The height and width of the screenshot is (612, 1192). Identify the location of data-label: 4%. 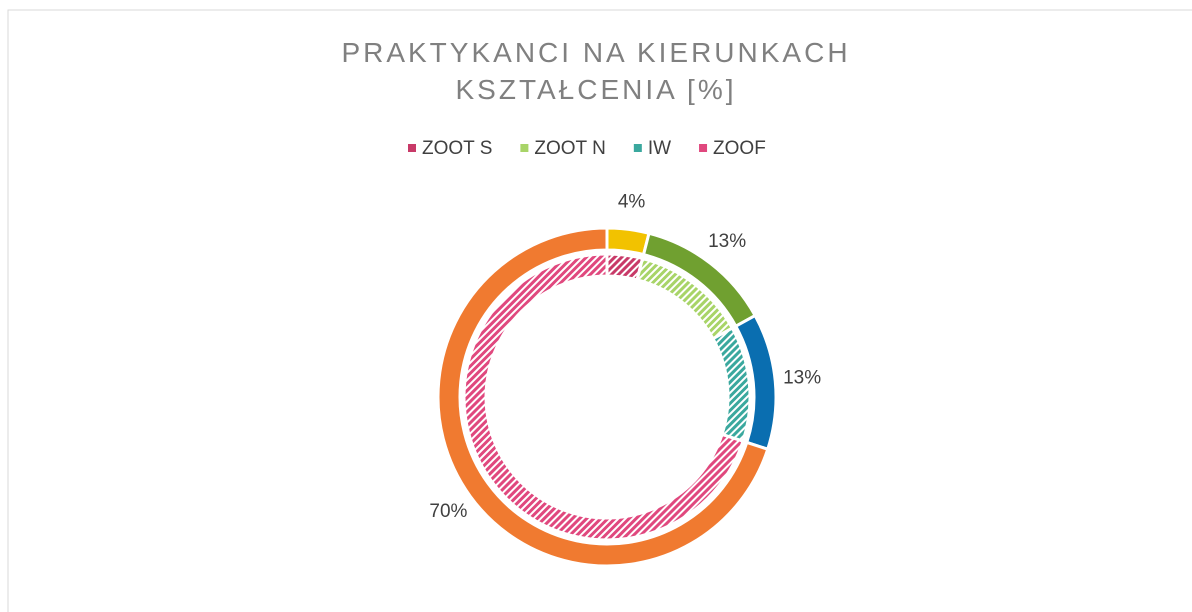
(632, 202).